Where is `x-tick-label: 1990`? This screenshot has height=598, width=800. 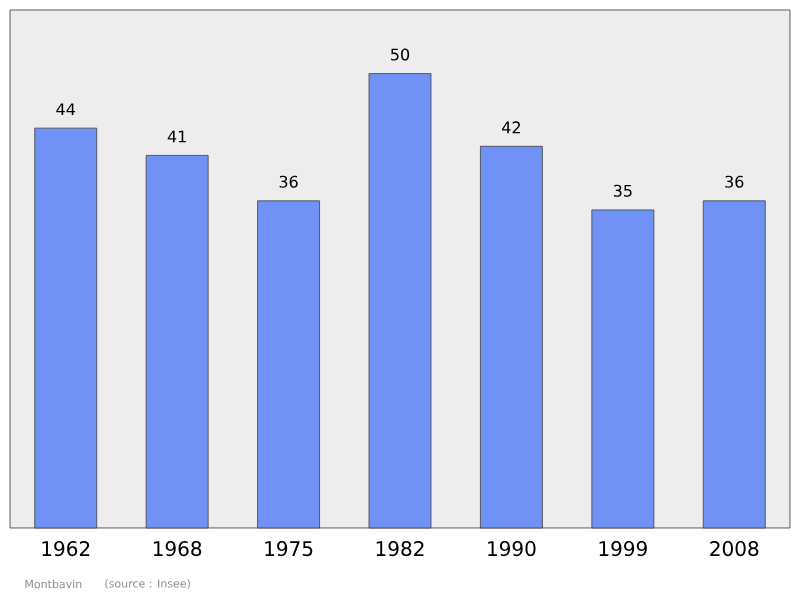
x-tick-label: 1990 is located at coordinates (512, 549).